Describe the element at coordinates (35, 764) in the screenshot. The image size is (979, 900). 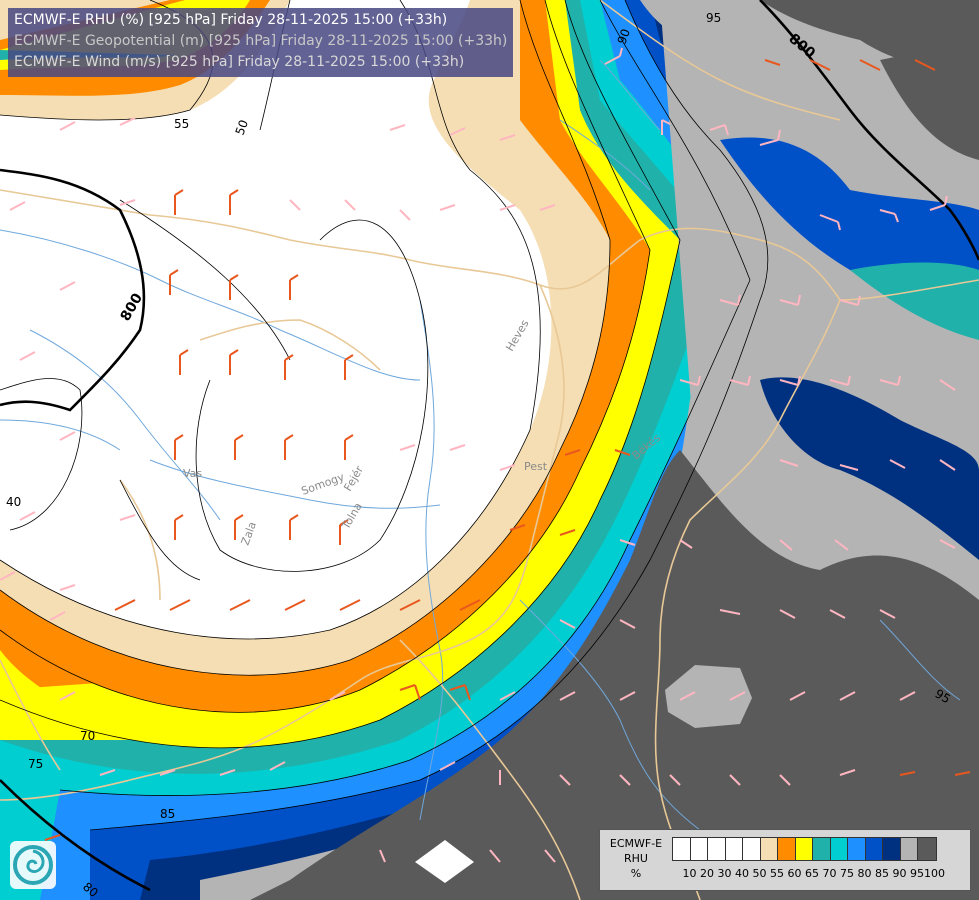
I see `rhu-label-75: 75` at that location.